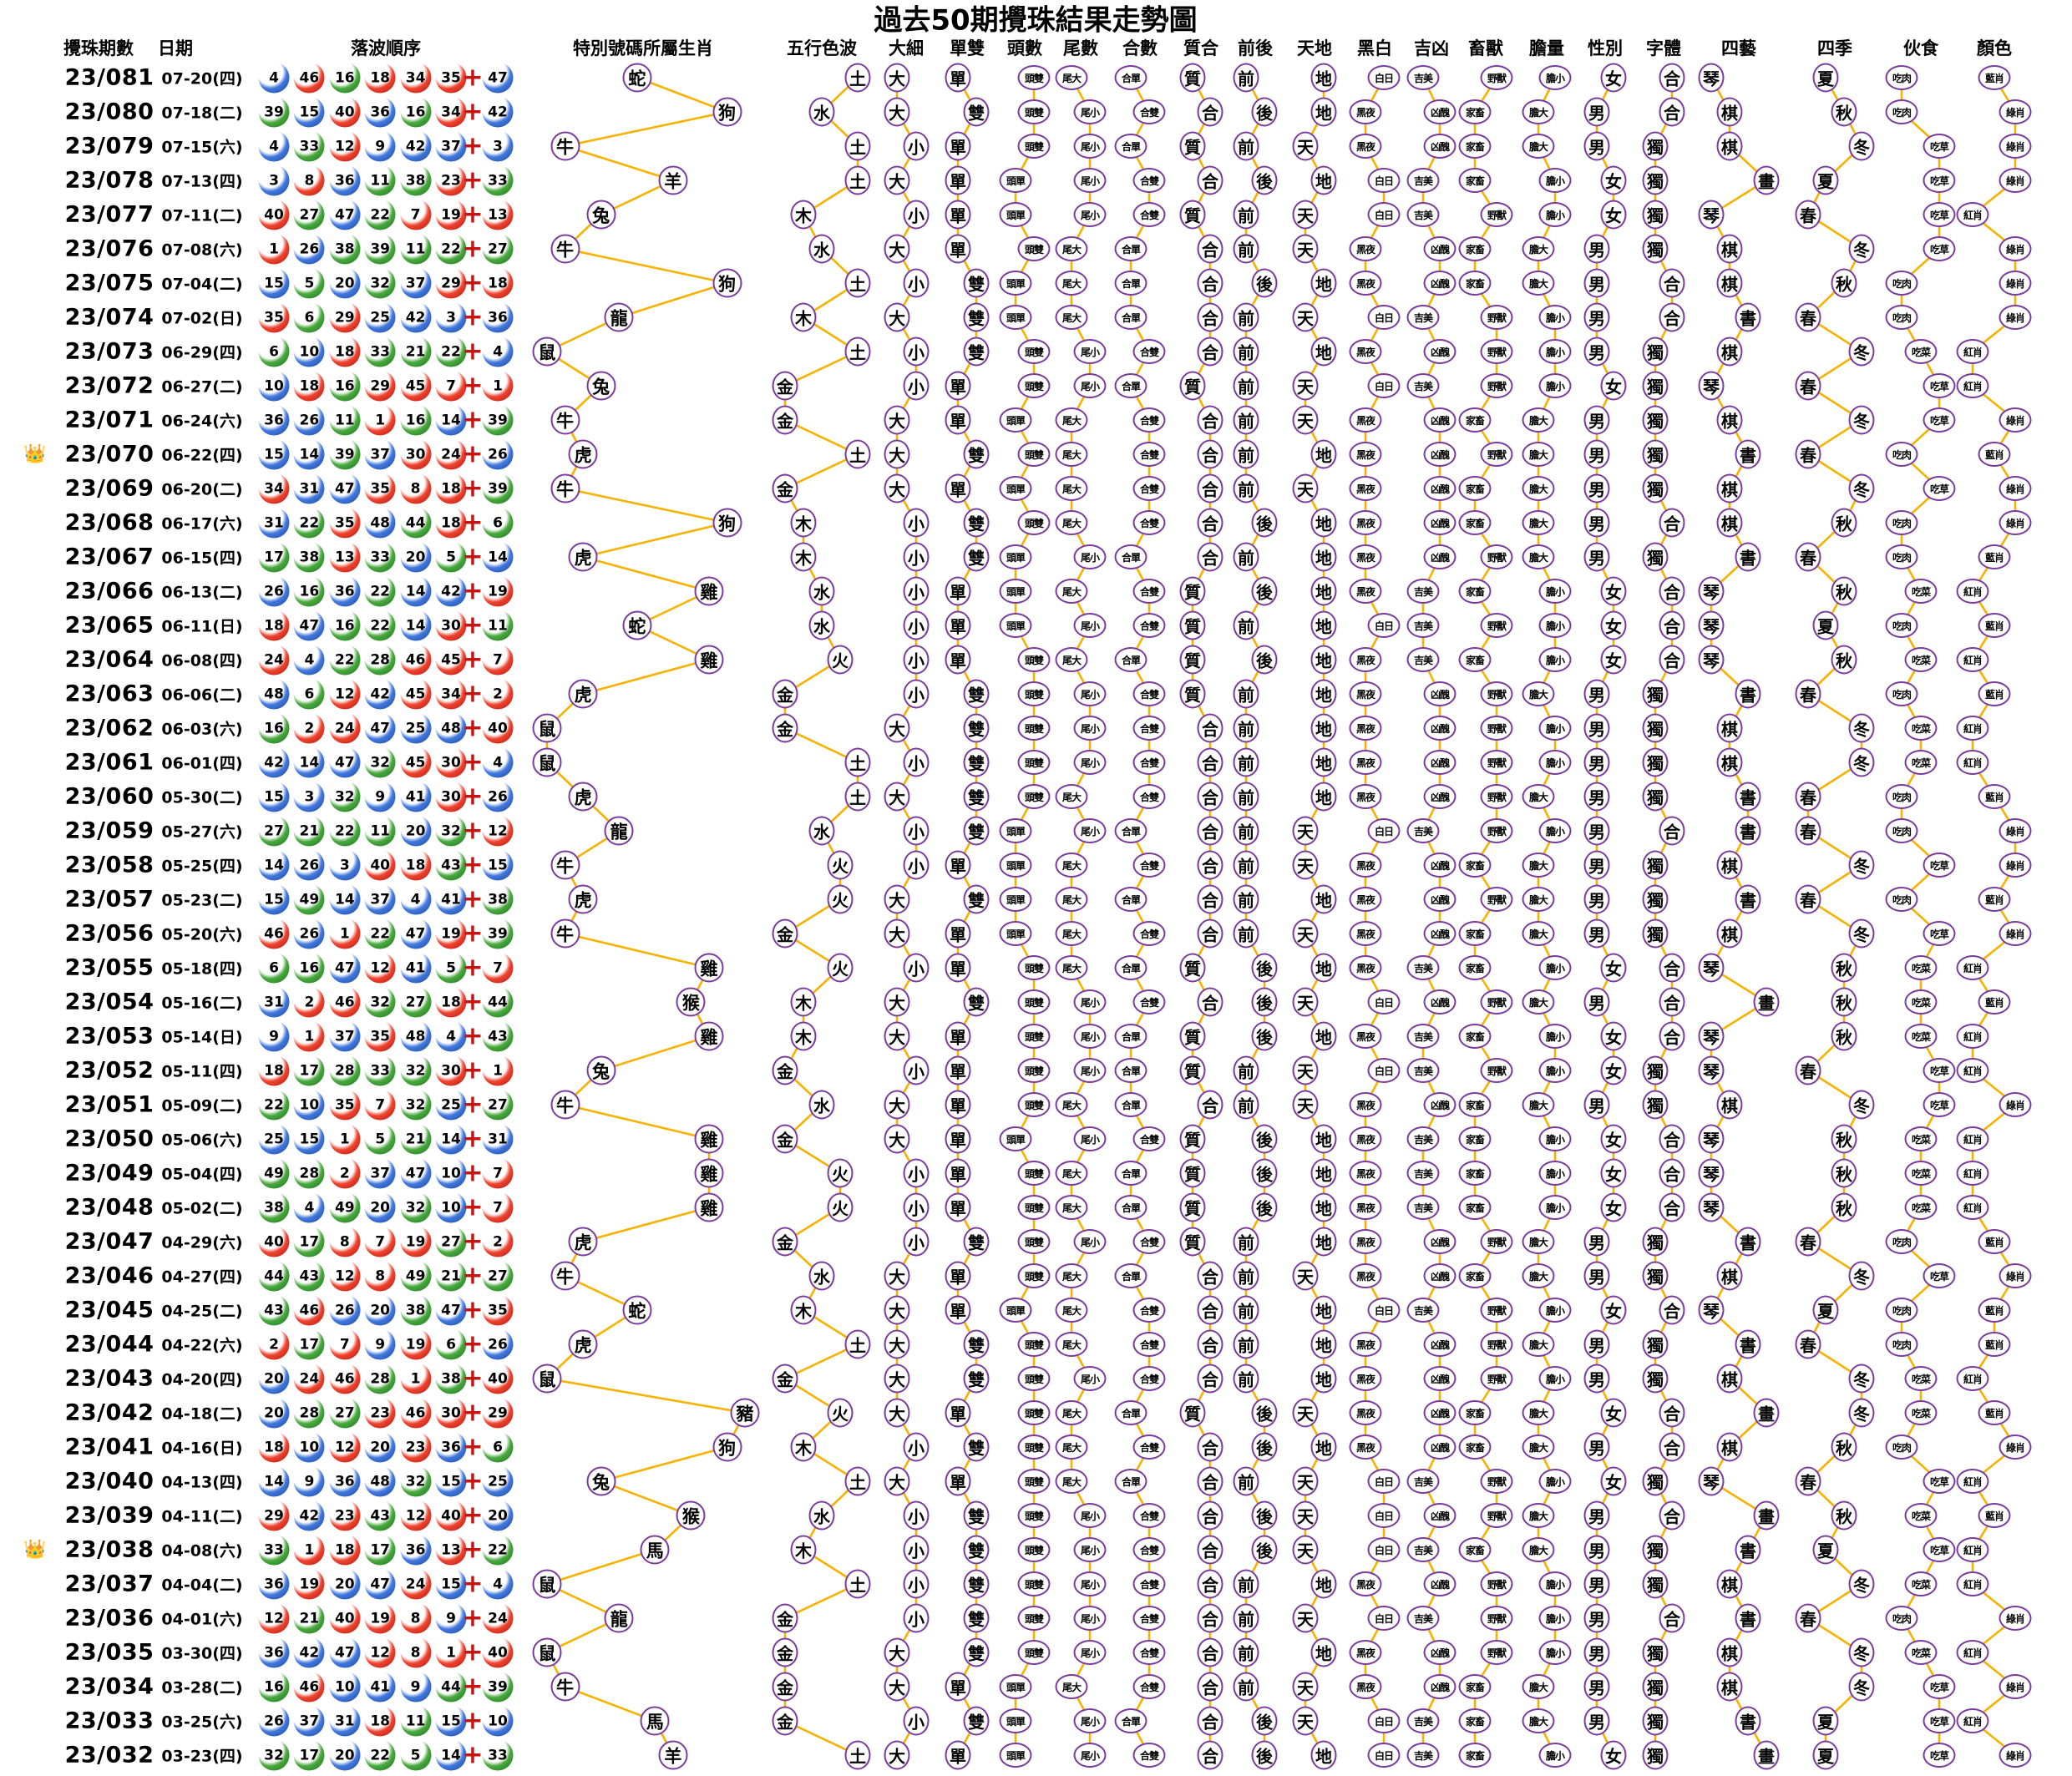 This screenshot has height=1776, width=2072. I want to click on drawn-ball: 43, so click(309, 1276).